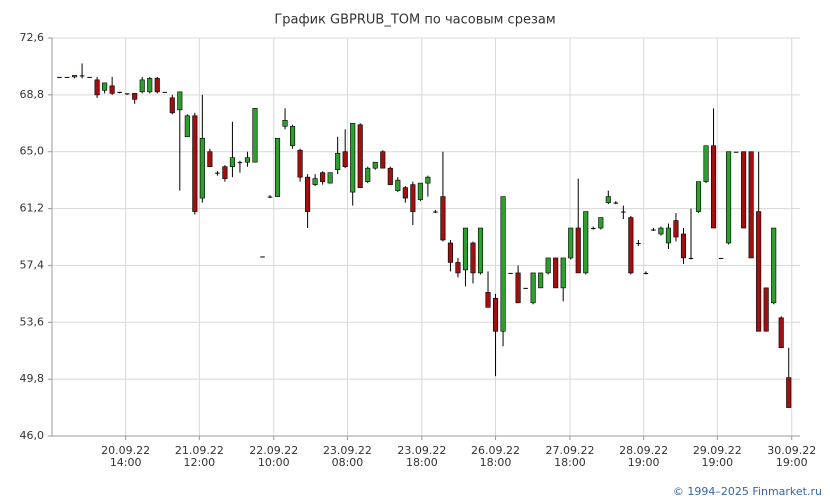 The height and width of the screenshot is (500, 830). I want to click on x-tick-label: 30.09.22, so click(791, 450).